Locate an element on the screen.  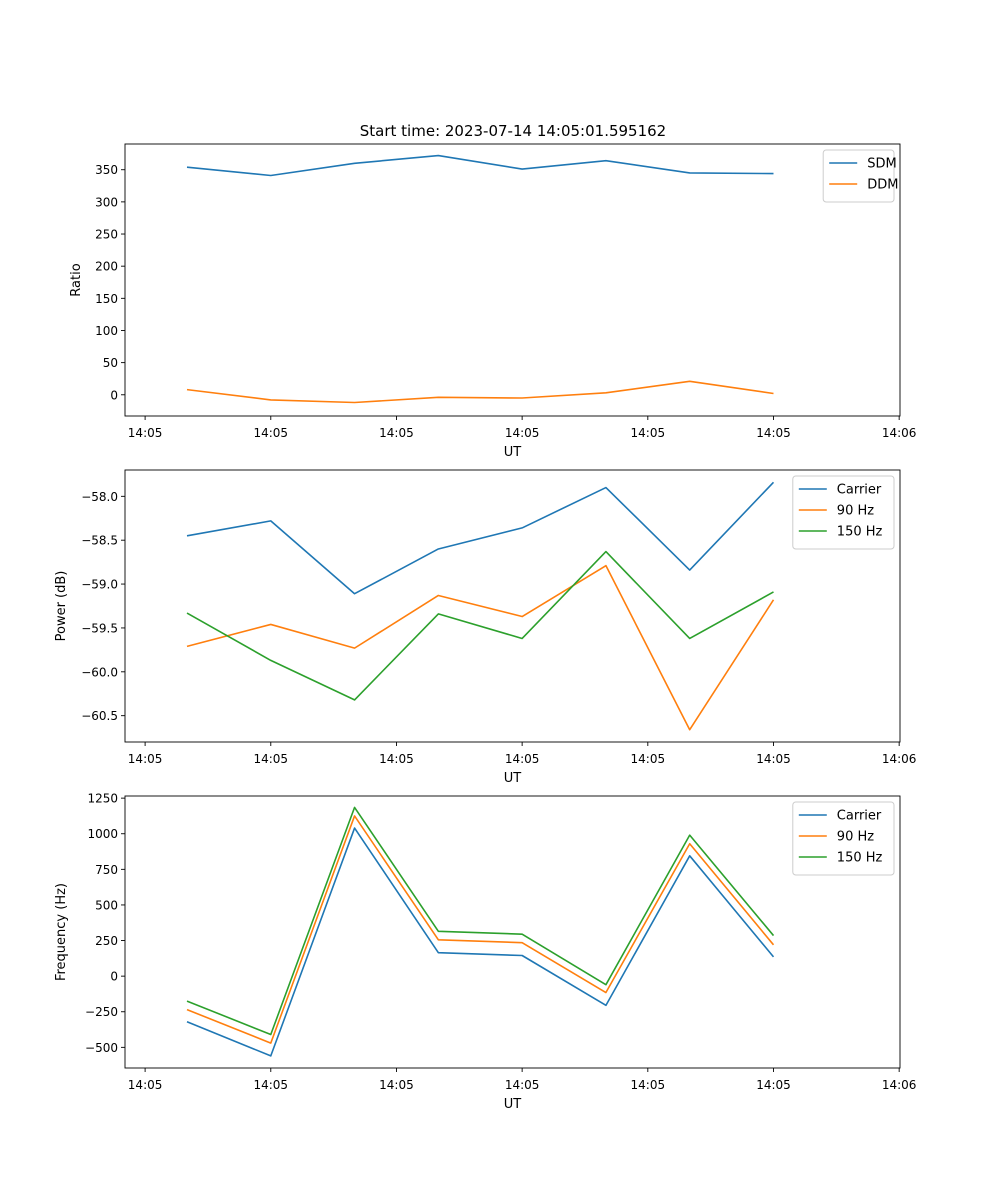
frequency-x-axis-label: UT is located at coordinates (513, 1104).